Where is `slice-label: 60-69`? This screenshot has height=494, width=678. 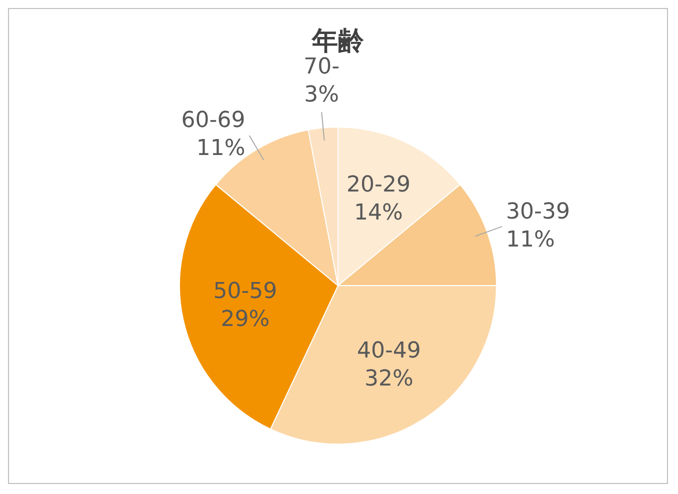 slice-label: 60-69 is located at coordinates (213, 121).